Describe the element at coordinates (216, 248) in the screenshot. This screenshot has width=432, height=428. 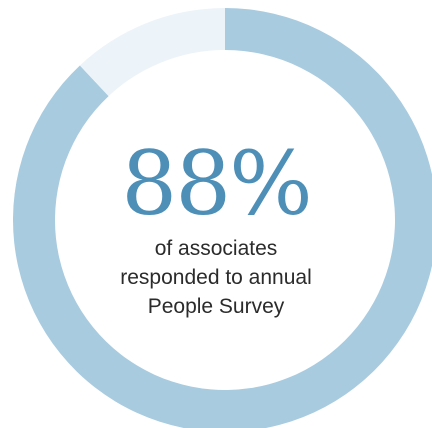
I see `caption-line-1: of associates` at that location.